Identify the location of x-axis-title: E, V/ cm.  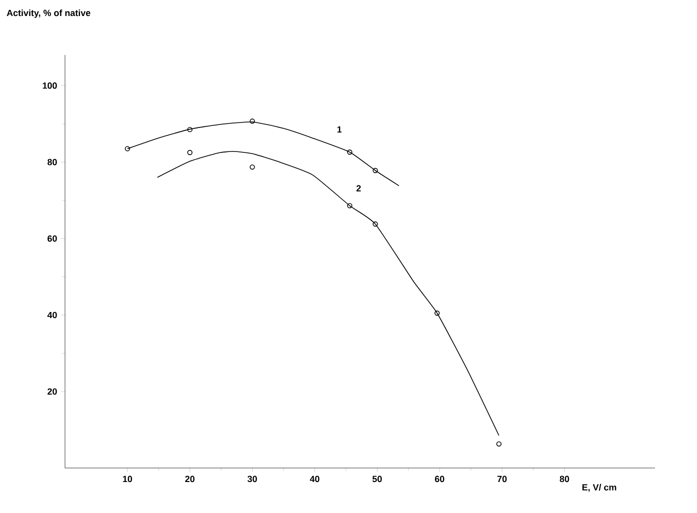
(599, 488).